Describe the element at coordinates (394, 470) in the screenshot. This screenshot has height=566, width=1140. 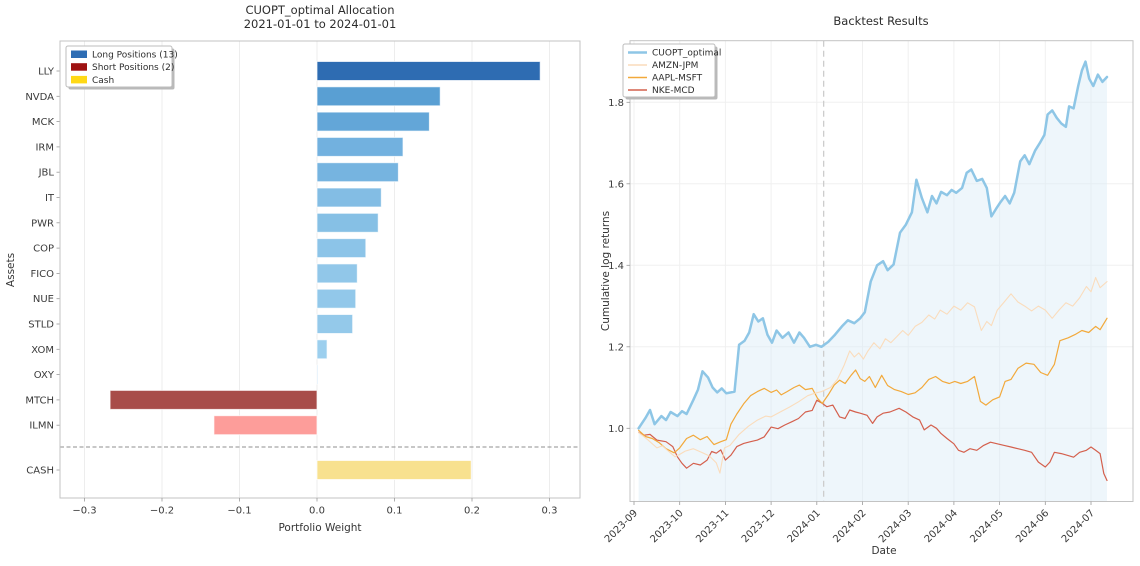
I see `bar-CASH` at that location.